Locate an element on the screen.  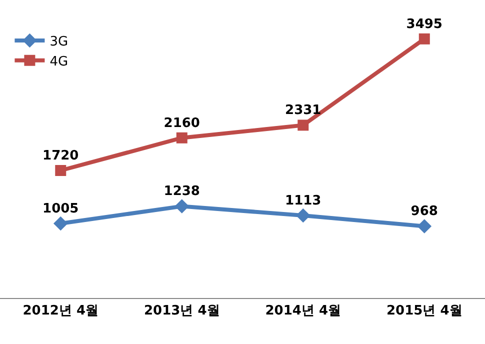
data-label: 2160 is located at coordinates (182, 123).